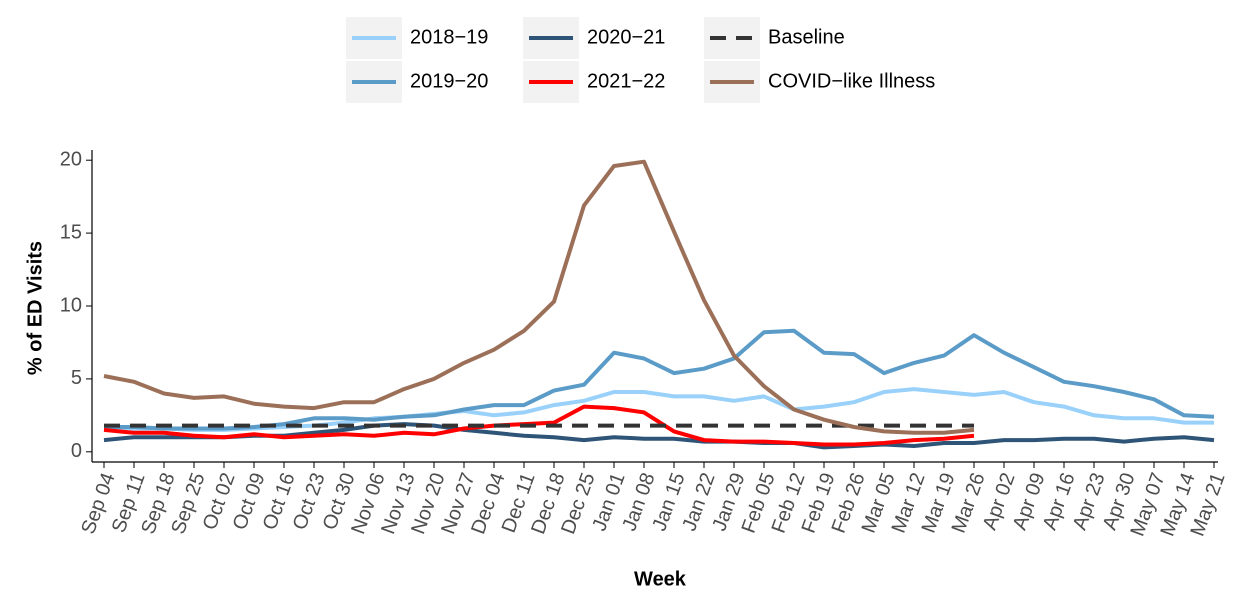 This screenshot has height=597, width=1236. Describe the element at coordinates (626, 81) in the screenshot. I see `legend-label: 2021−22` at that location.